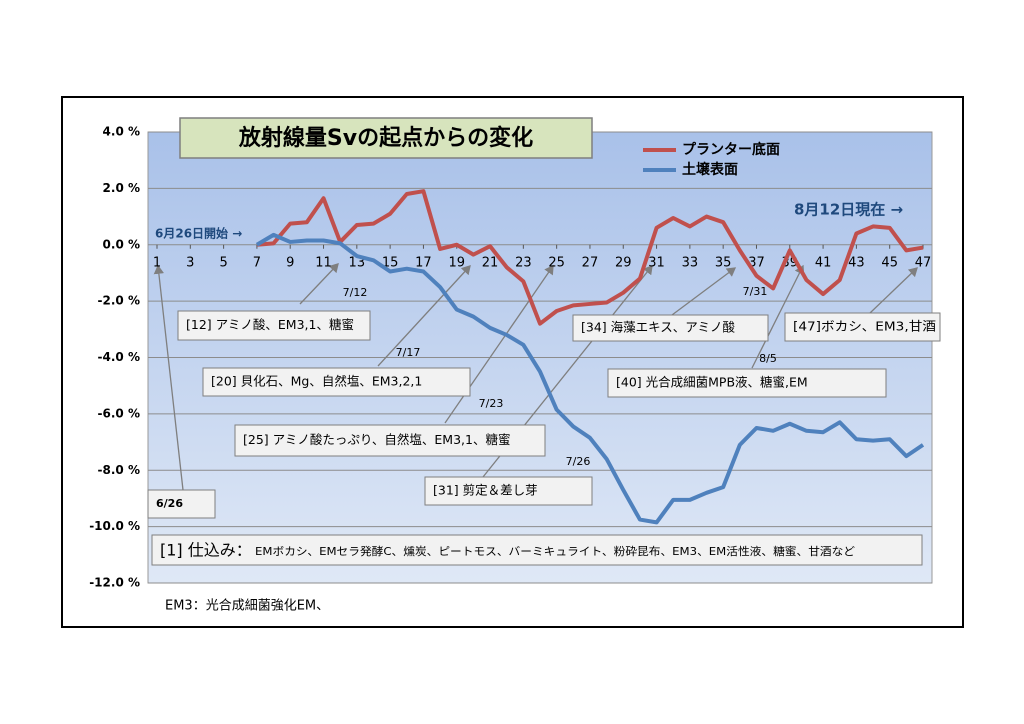 The height and width of the screenshot is (724, 1024). Describe the element at coordinates (121, 132) in the screenshot. I see `y-tick-label: 4.0 %` at that location.